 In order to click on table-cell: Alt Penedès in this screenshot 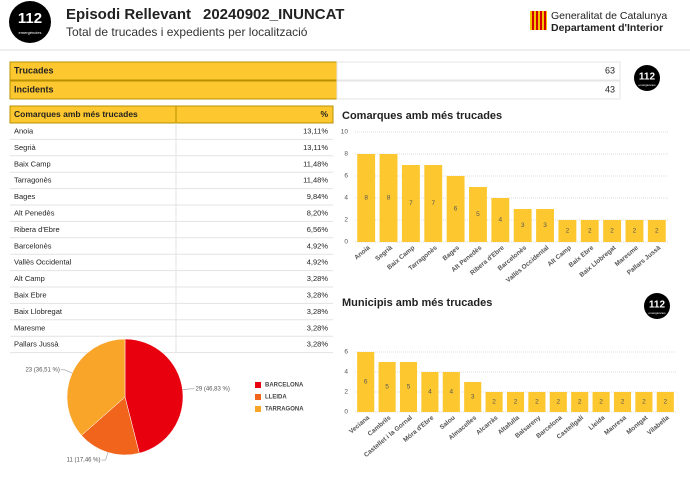, I will do `click(34, 212)`.